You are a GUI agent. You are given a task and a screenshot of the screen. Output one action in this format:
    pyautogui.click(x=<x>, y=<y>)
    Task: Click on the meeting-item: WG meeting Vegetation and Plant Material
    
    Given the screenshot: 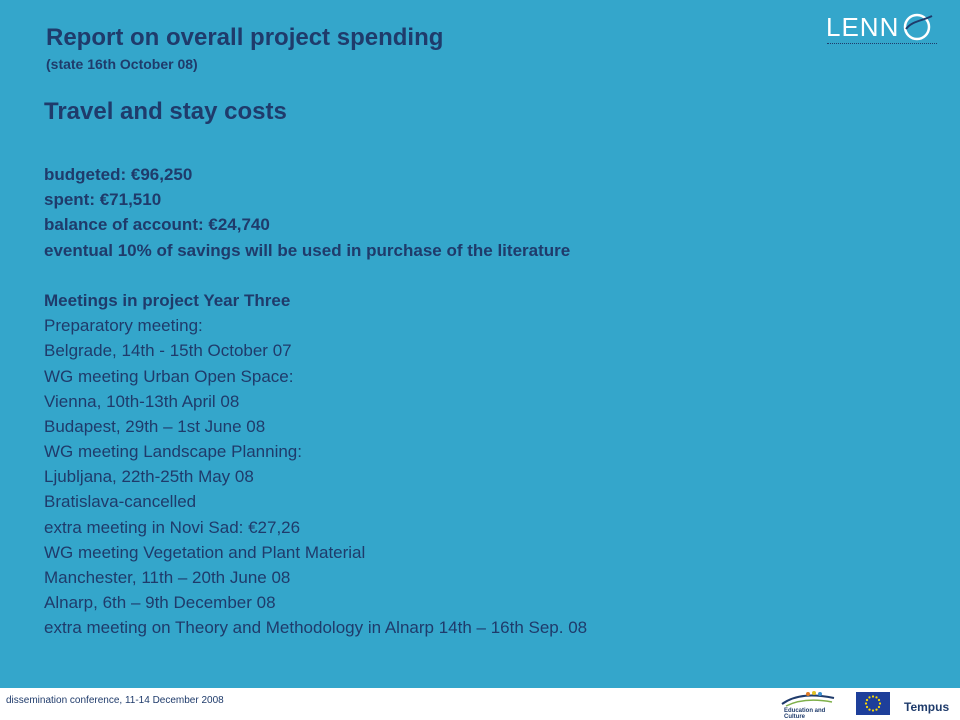 What is the action you would take?
    pyautogui.click(x=205, y=552)
    